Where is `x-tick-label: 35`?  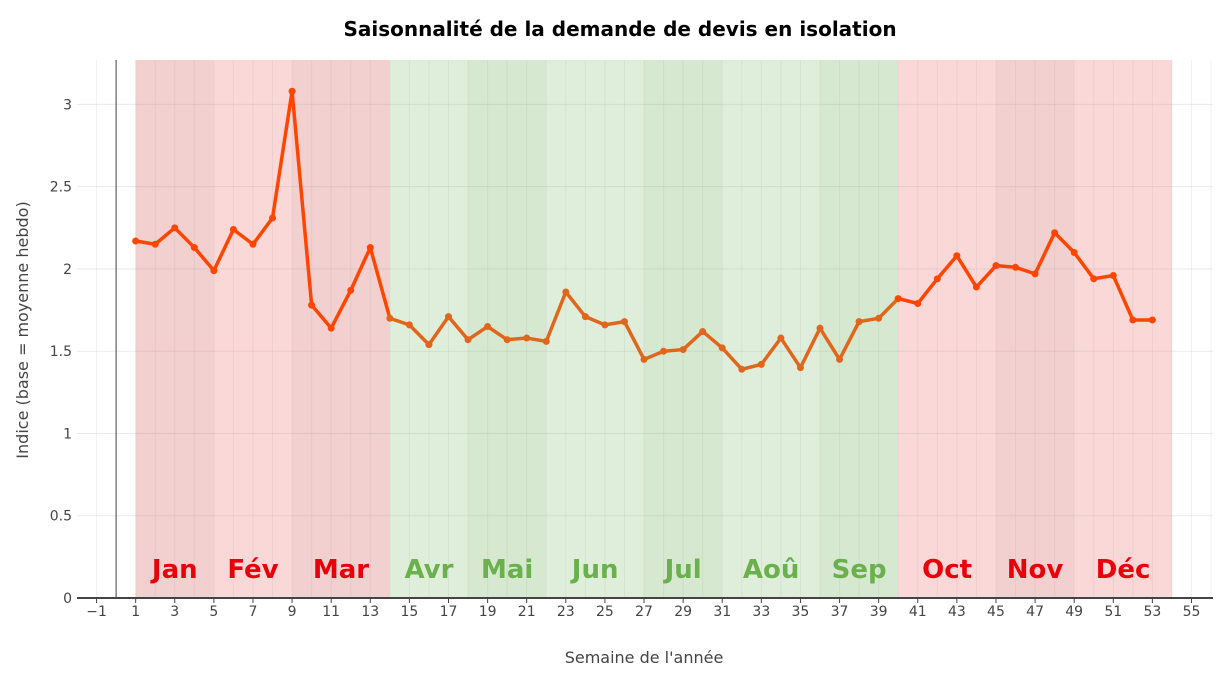 x-tick-label: 35 is located at coordinates (801, 612).